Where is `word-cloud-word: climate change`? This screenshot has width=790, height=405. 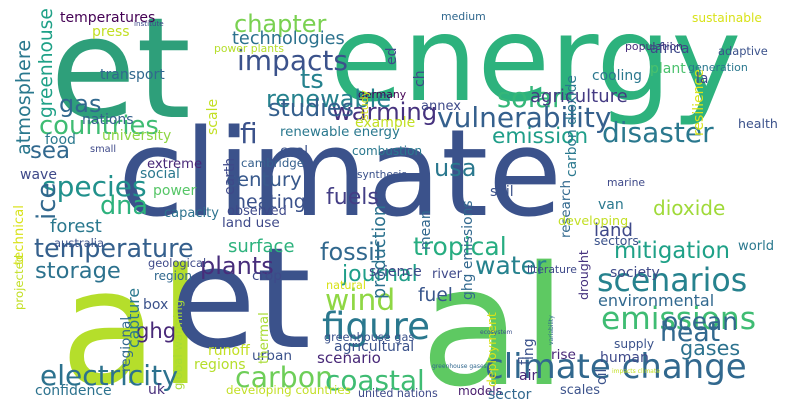 word-cloud-word: climate change is located at coordinates (616, 367).